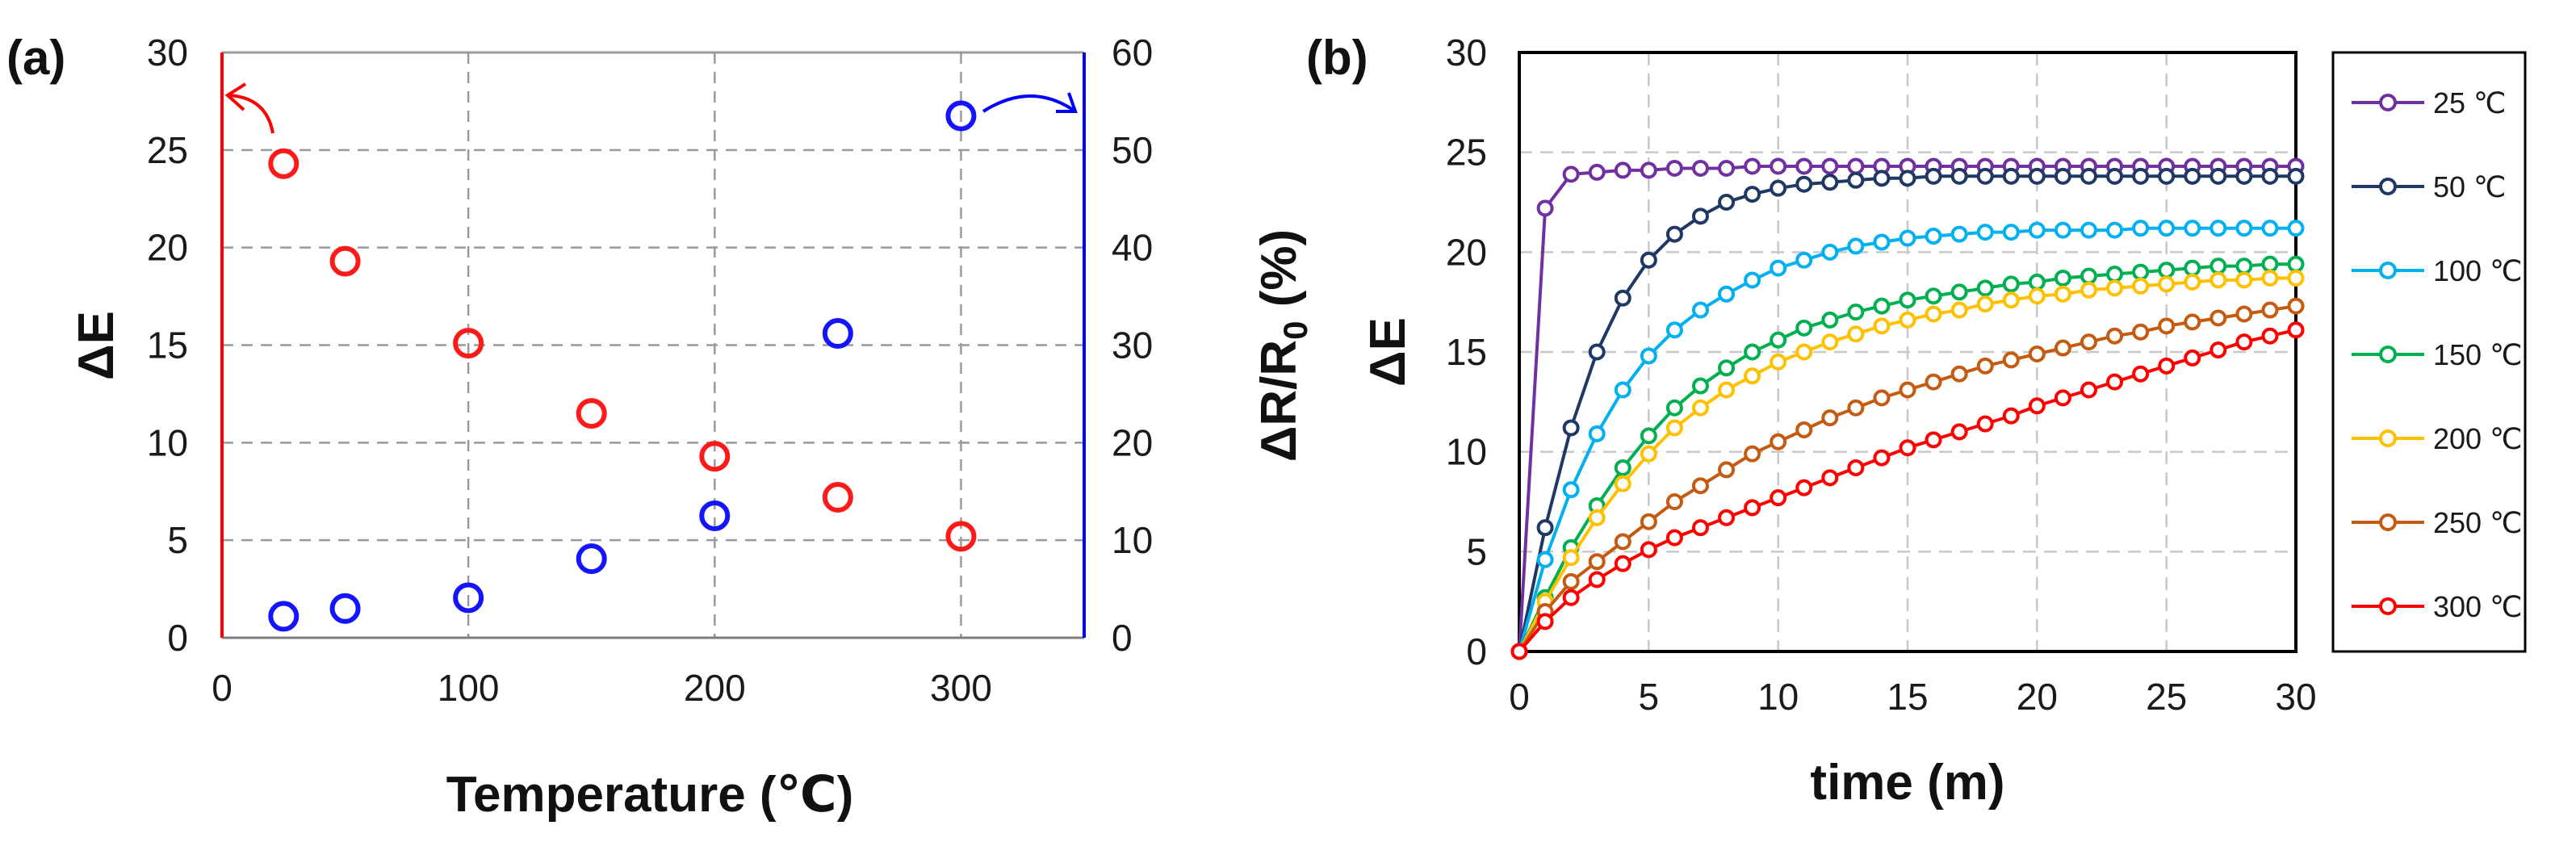 The image size is (2576, 842). What do you see at coordinates (1279, 275) in the screenshot?
I see `right-axis-title-unit: (%)` at bounding box center [1279, 275].